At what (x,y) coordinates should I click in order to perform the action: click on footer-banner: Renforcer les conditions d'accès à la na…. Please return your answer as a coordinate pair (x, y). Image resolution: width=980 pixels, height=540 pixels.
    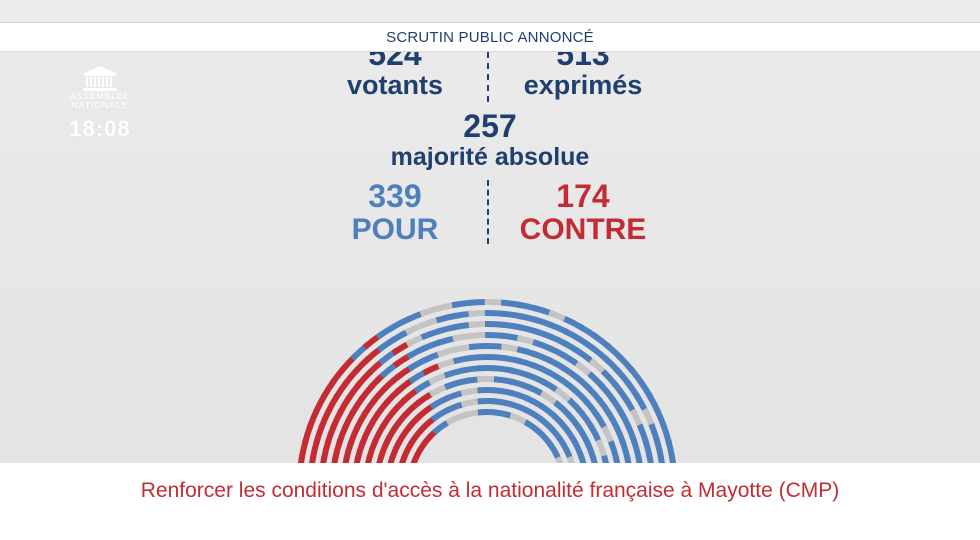
    Looking at the image, I should click on (490, 501).